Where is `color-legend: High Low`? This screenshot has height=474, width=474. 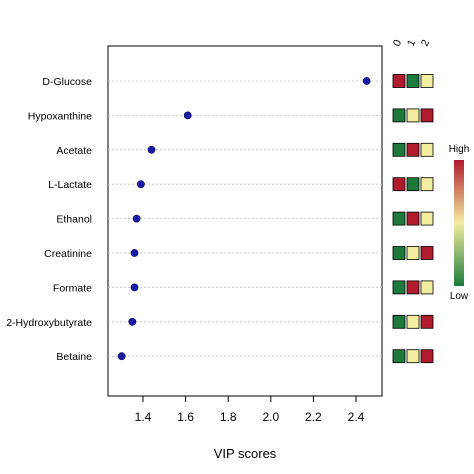
color-legend: High Low is located at coordinates (459, 223).